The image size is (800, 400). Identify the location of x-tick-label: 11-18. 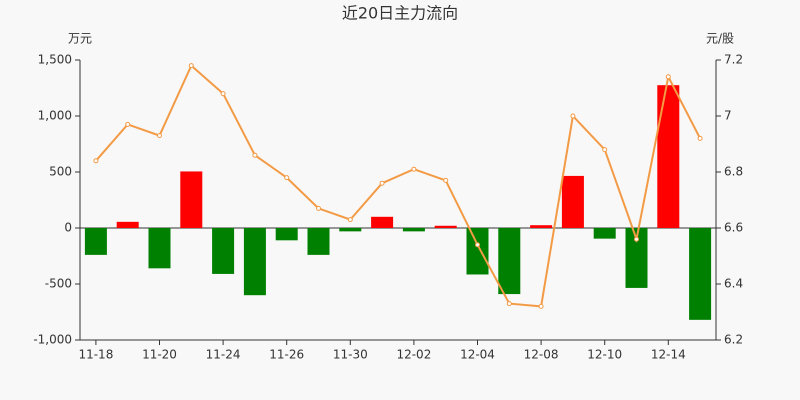
(95, 355).